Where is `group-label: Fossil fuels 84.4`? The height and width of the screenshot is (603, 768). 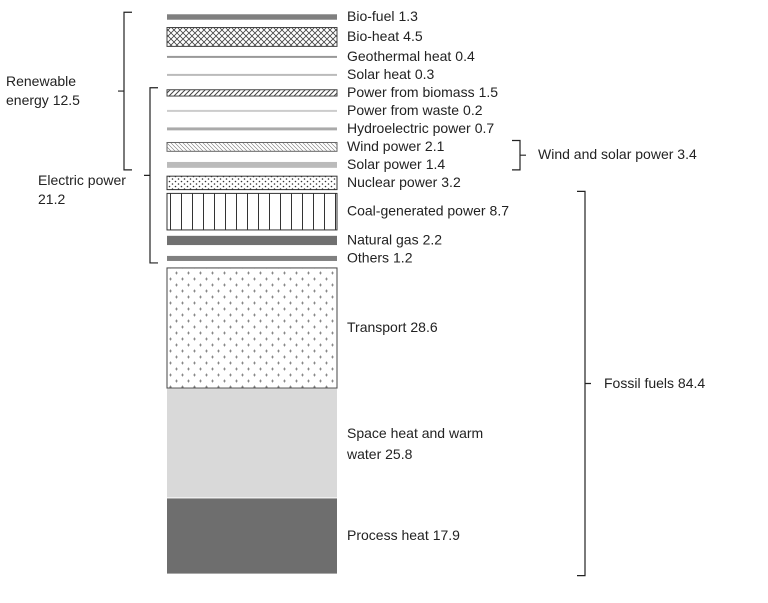
group-label: Fossil fuels 84.4 is located at coordinates (654, 383).